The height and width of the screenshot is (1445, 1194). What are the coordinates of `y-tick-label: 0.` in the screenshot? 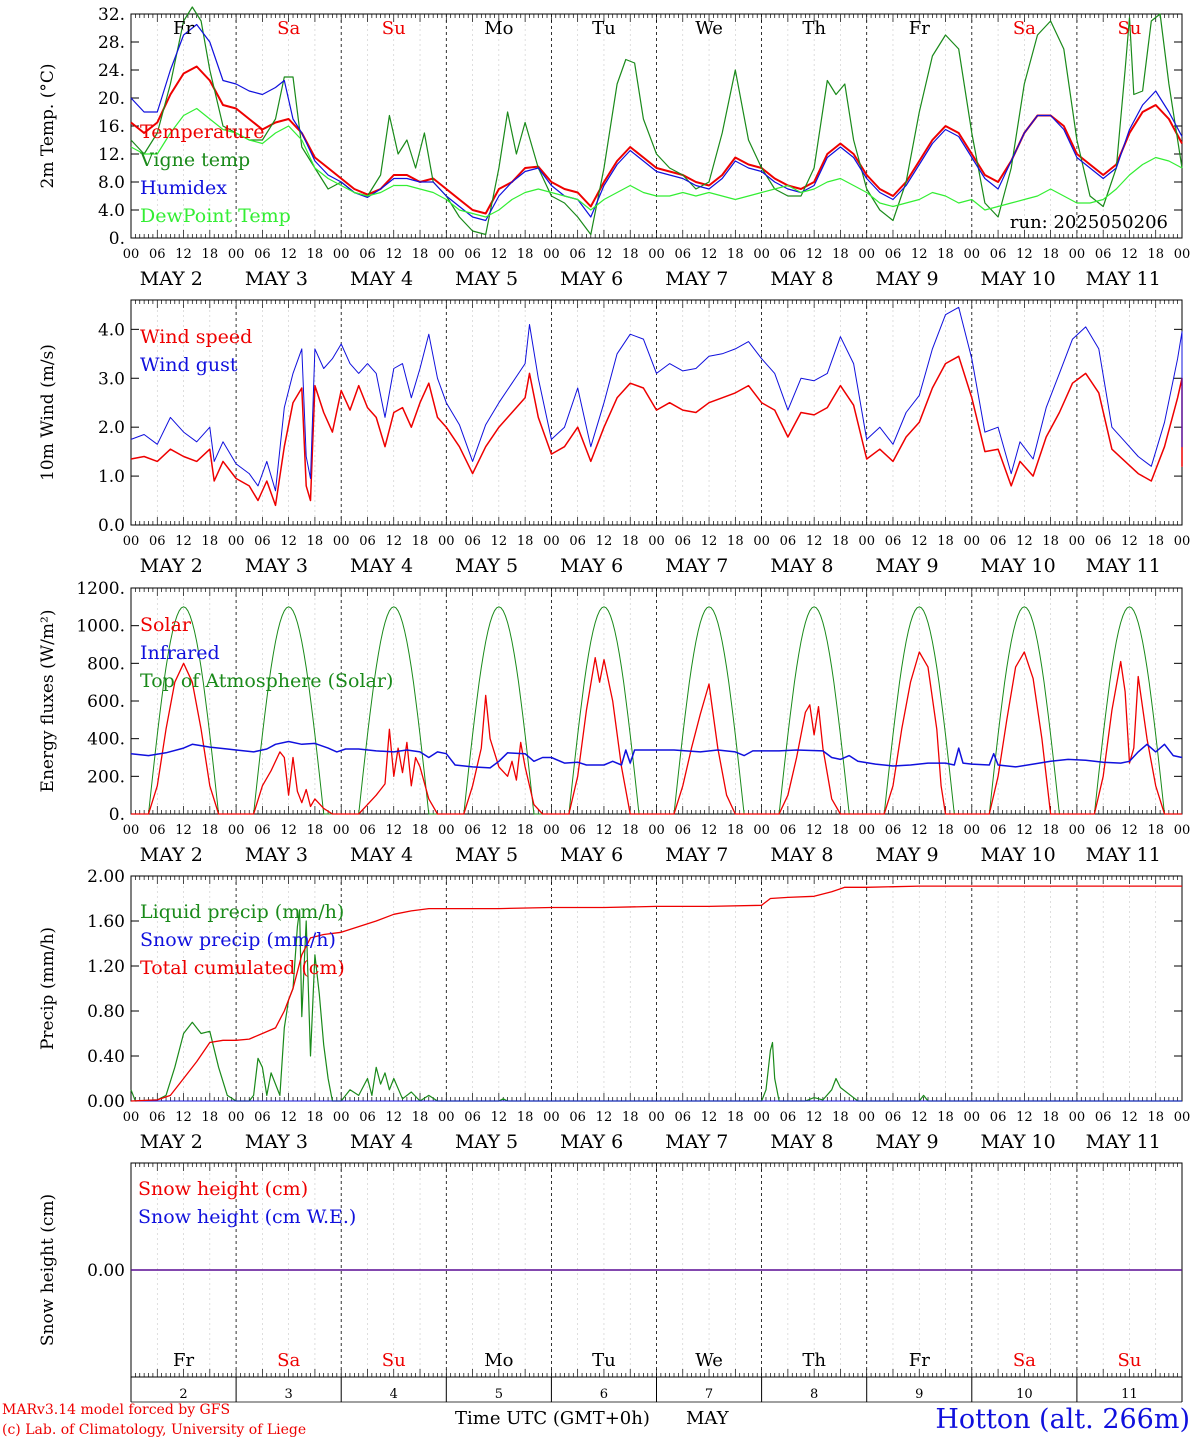 It's located at (117, 239).